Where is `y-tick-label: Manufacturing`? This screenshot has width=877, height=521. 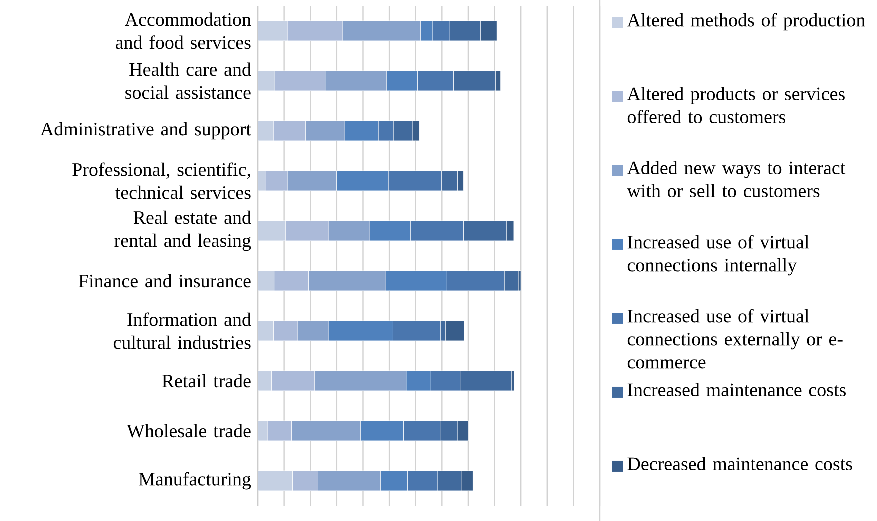
y-tick-label: Manufacturing is located at coordinates (195, 481).